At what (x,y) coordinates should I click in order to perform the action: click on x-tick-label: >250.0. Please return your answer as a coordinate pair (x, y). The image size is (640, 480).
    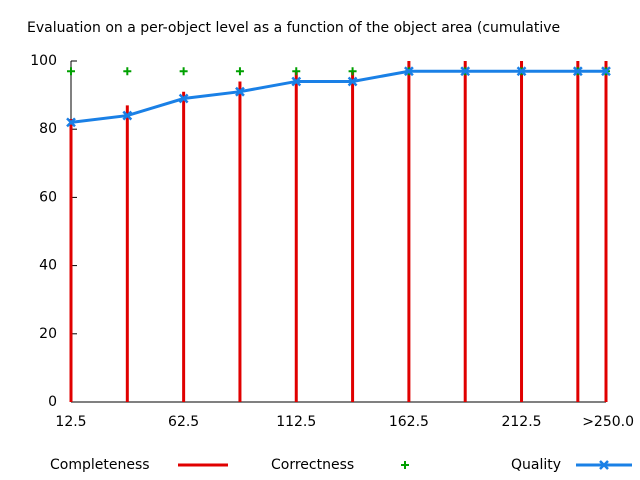
    Looking at the image, I should click on (608, 422).